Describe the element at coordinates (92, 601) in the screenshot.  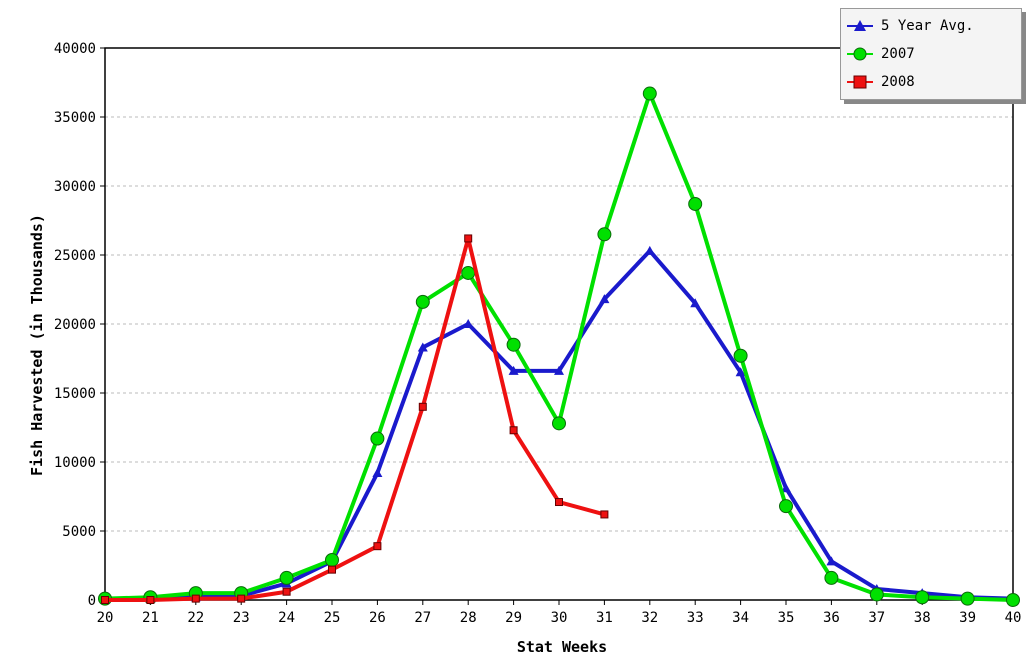
I see `y-tick-label: 0` at that location.